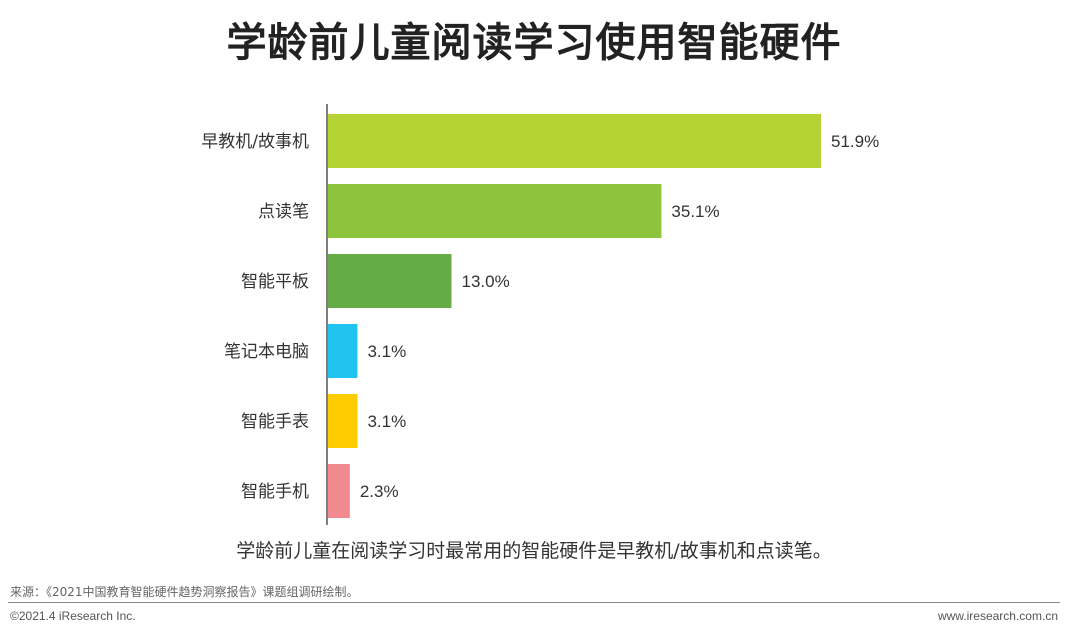 This screenshot has height=637, width=1068. What do you see at coordinates (266, 352) in the screenshot?
I see `category-label: 笔记本电脑` at bounding box center [266, 352].